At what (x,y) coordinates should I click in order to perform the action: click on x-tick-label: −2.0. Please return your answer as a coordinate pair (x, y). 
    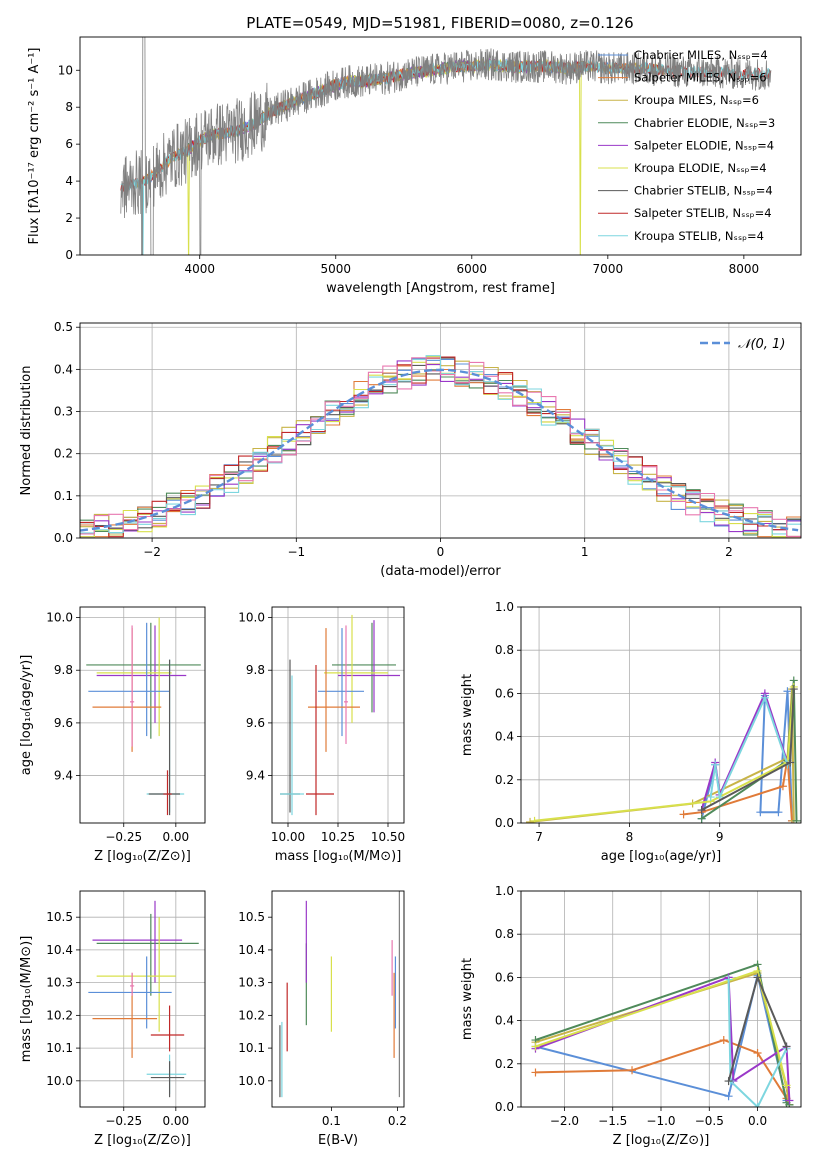
    Looking at the image, I should click on (564, 1121).